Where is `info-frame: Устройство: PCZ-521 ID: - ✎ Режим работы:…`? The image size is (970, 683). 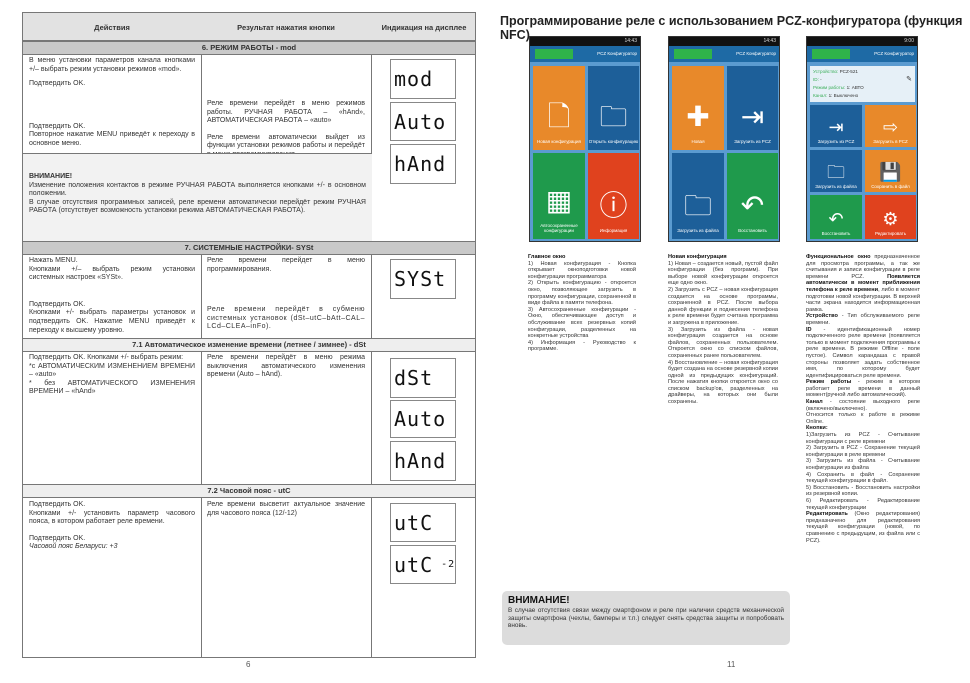
info-frame: Устройство: PCZ-521 ID: - ✎ Режим работы:… is located at coordinates (862, 84).